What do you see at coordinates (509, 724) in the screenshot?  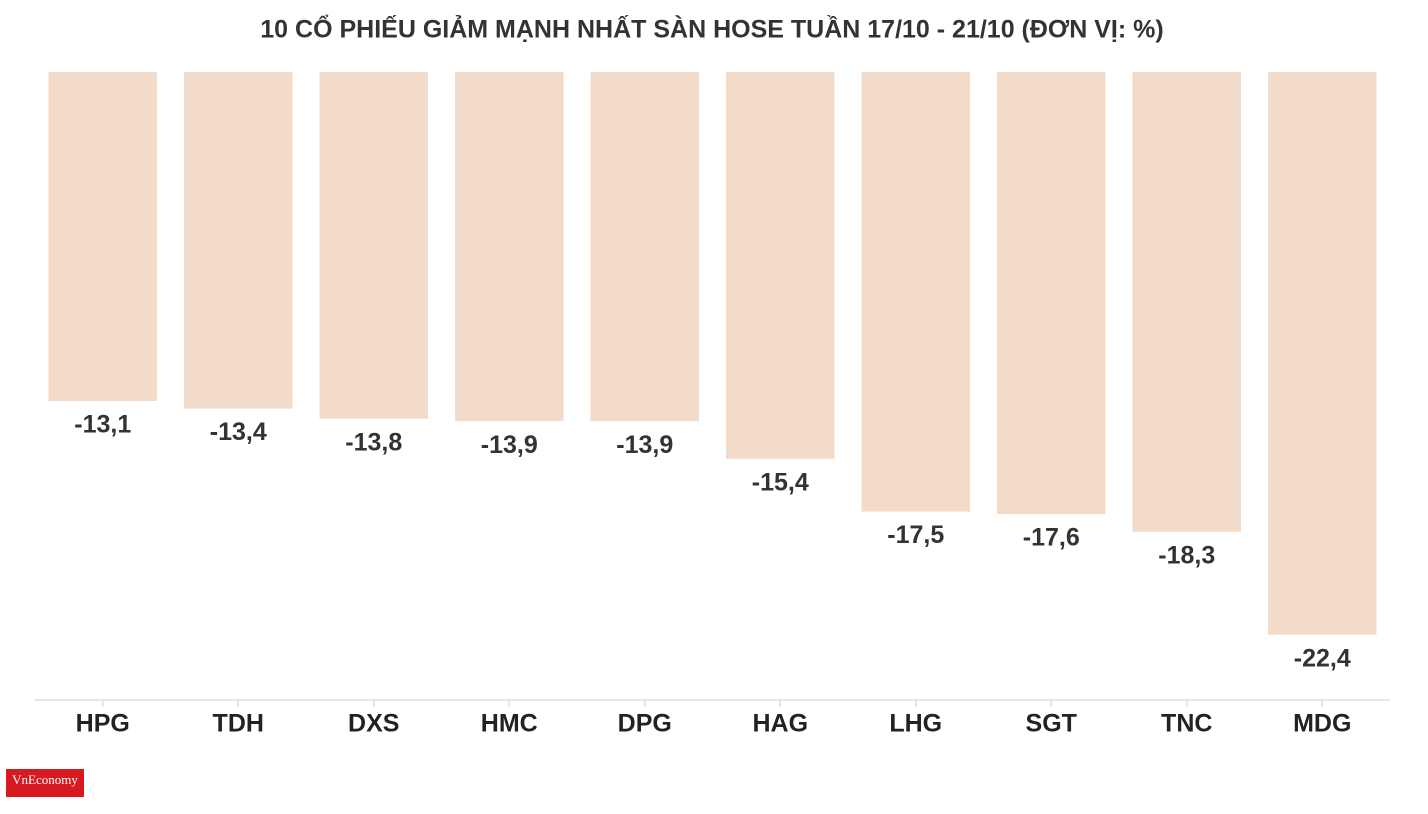 I see `x-tick-label: HMC` at bounding box center [509, 724].